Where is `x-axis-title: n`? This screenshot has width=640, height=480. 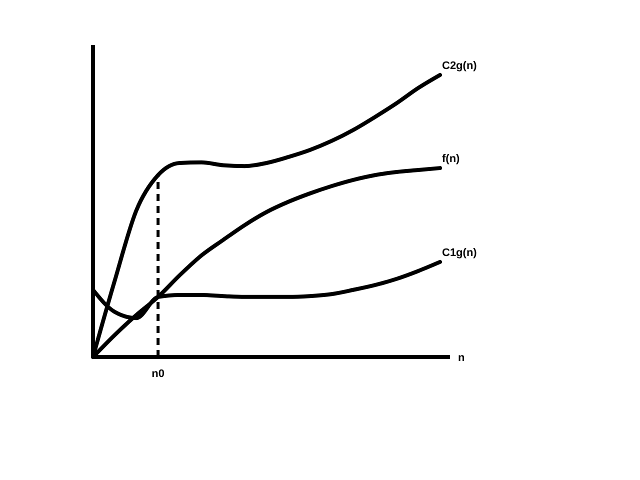 x-axis-title: n is located at coordinates (461, 358).